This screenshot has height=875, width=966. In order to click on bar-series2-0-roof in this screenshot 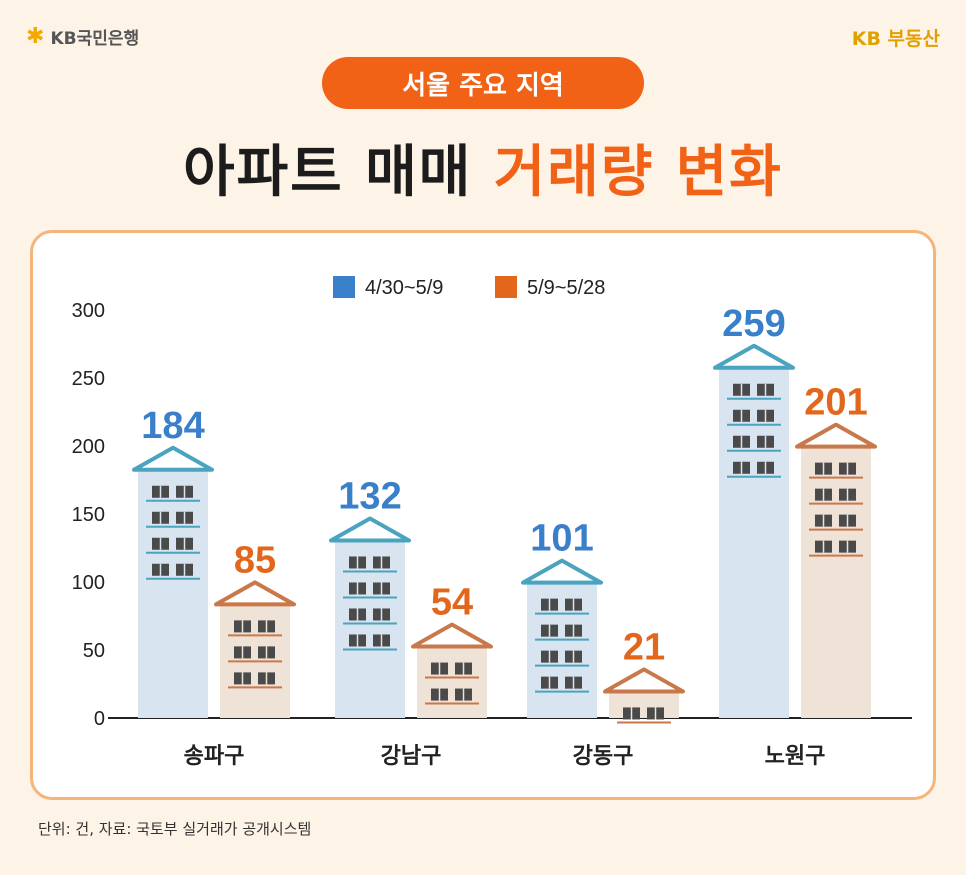, I will do `click(255, 593)`.